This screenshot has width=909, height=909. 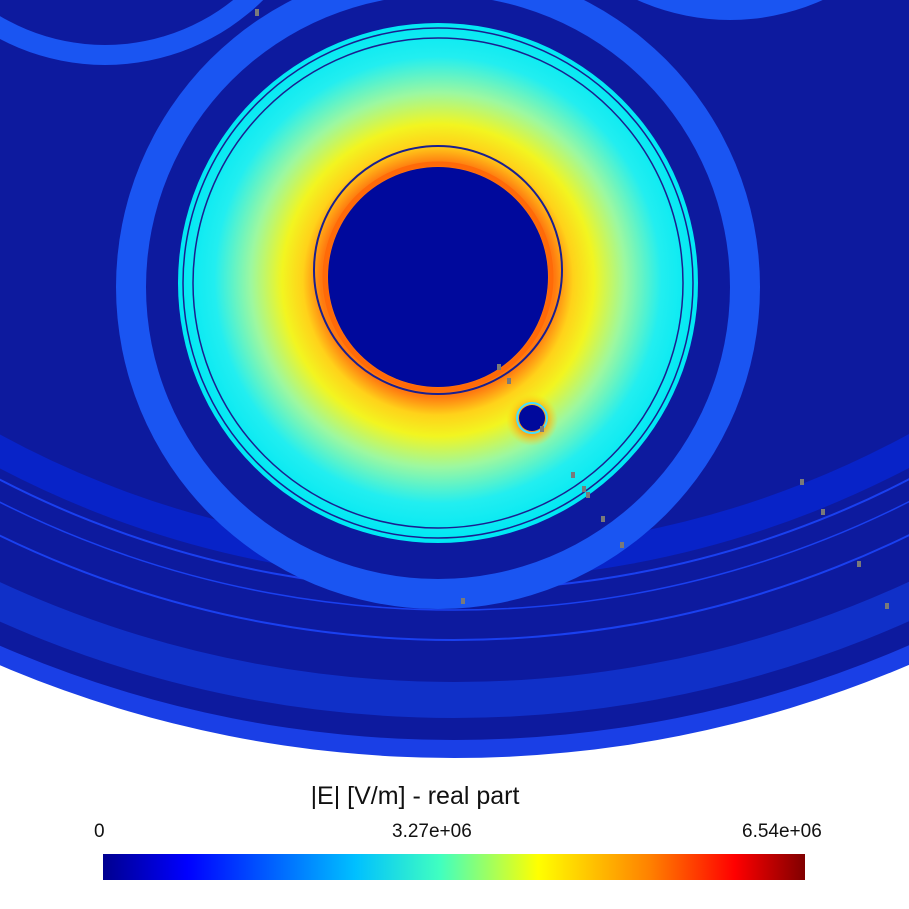 I want to click on colorbar, so click(x=454, y=867).